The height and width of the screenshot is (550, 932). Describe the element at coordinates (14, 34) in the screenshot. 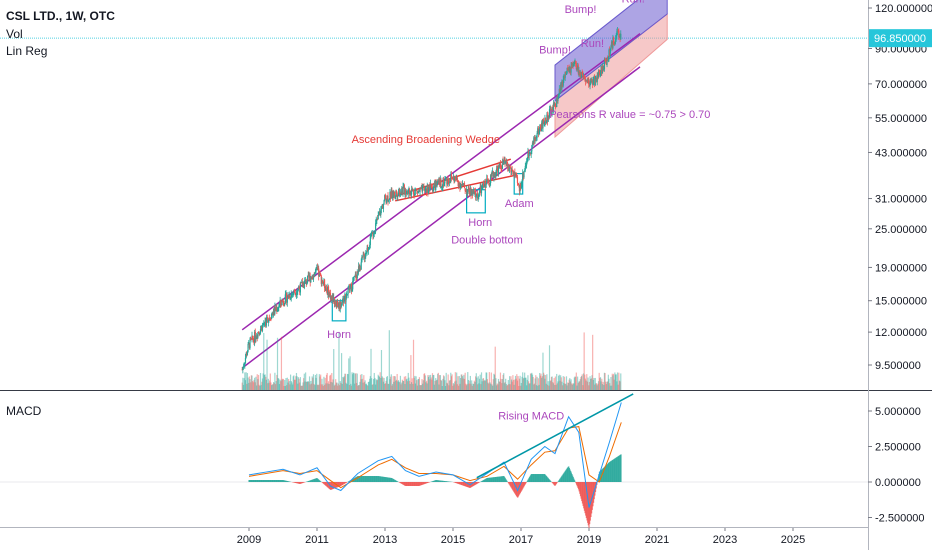

I see `volume-legend: Vol` at that location.